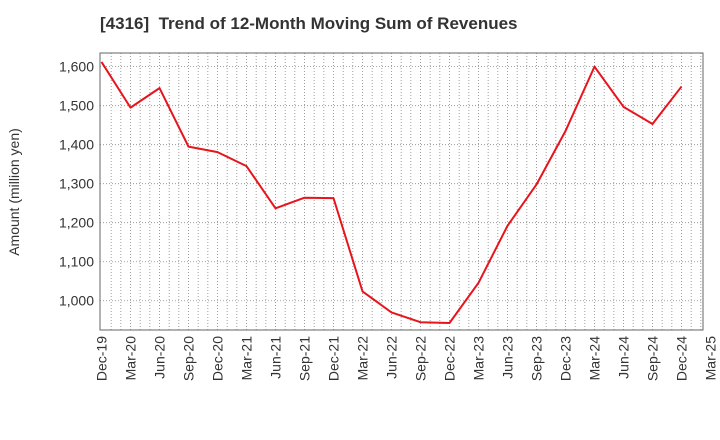  I want to click on y-axis: 1,000 1,100 1,200 1,300 1,400 1,500 1,600, so click(76, 184).